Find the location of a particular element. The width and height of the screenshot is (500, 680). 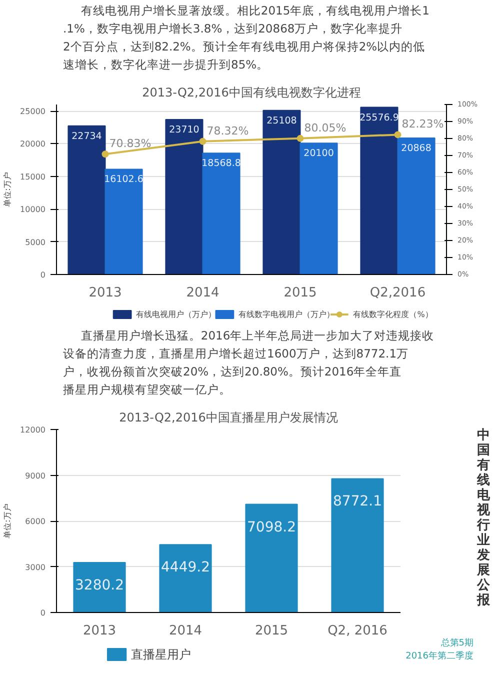

x-tick-label: Q2, 2016 is located at coordinates (358, 631).